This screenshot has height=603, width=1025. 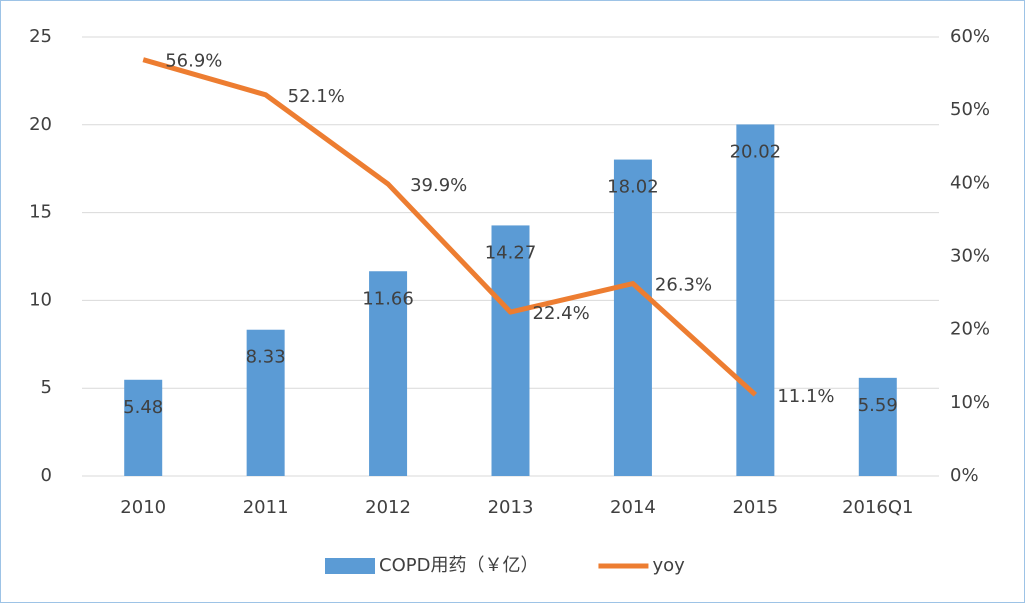 What do you see at coordinates (970, 109) in the screenshot?
I see `y2-tick-label: 50%` at bounding box center [970, 109].